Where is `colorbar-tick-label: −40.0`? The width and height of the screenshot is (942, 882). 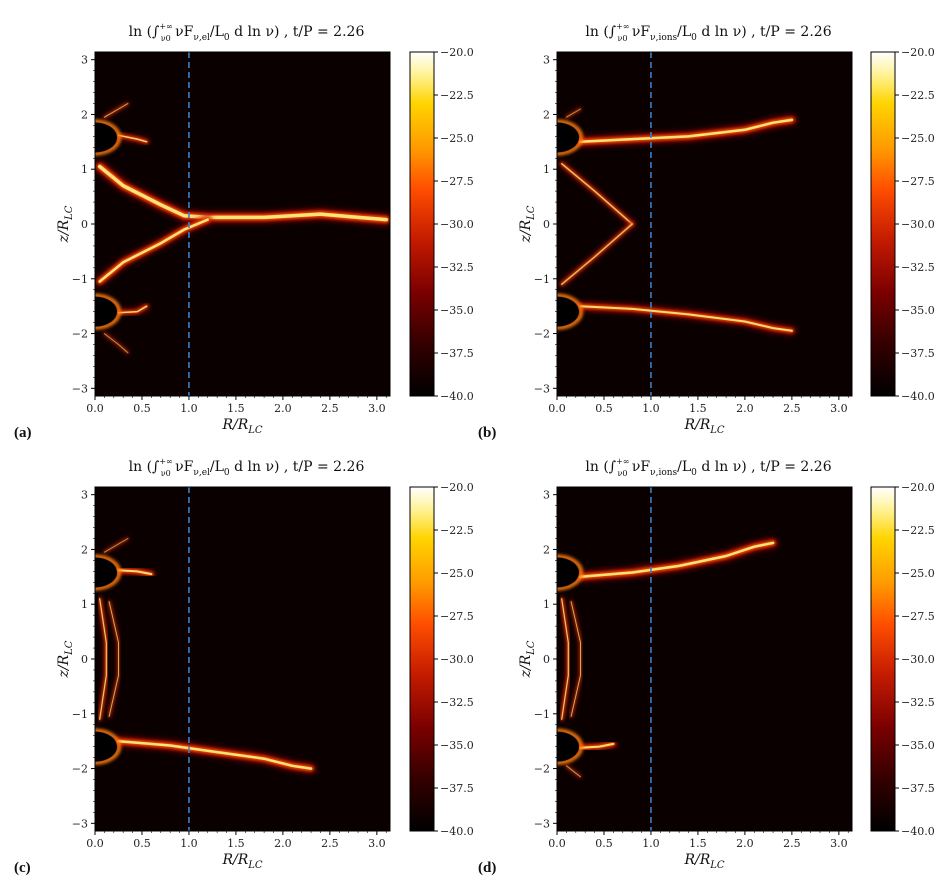 colorbar-tick-label: −40.0 is located at coordinates (457, 396).